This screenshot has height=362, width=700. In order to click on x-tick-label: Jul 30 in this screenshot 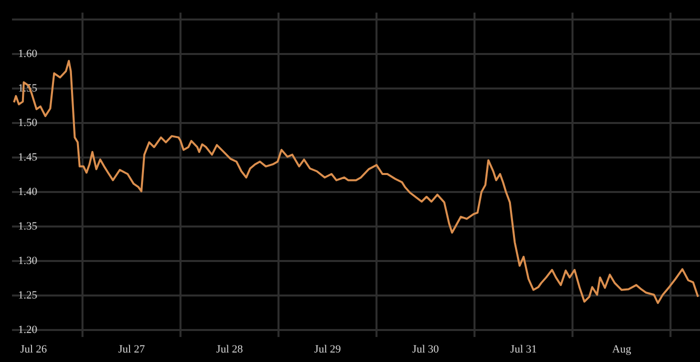, I will do `click(426, 349)`.